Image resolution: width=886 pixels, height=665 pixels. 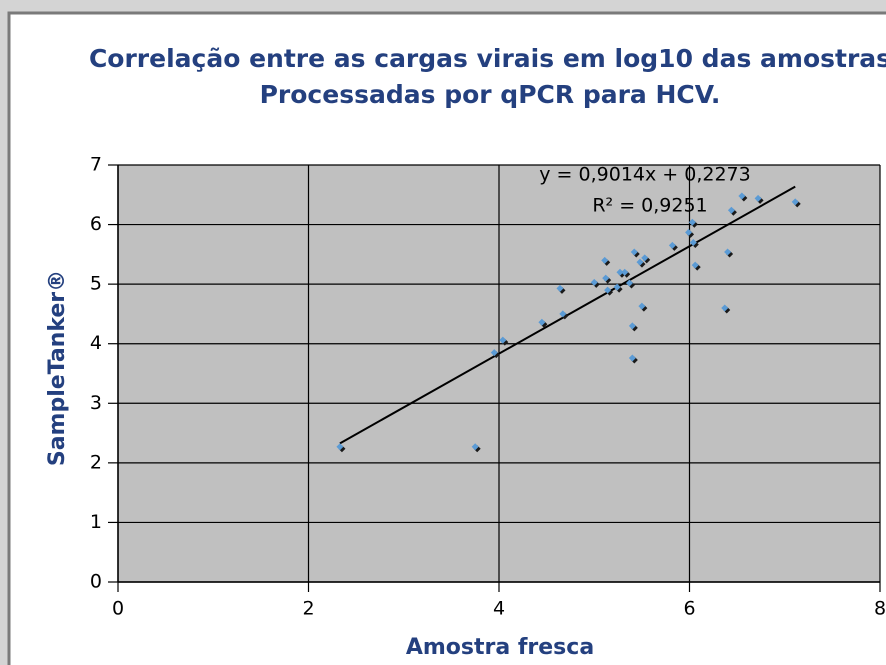 What do you see at coordinates (880, 609) in the screenshot?
I see `x-tick-label: 8` at bounding box center [880, 609].